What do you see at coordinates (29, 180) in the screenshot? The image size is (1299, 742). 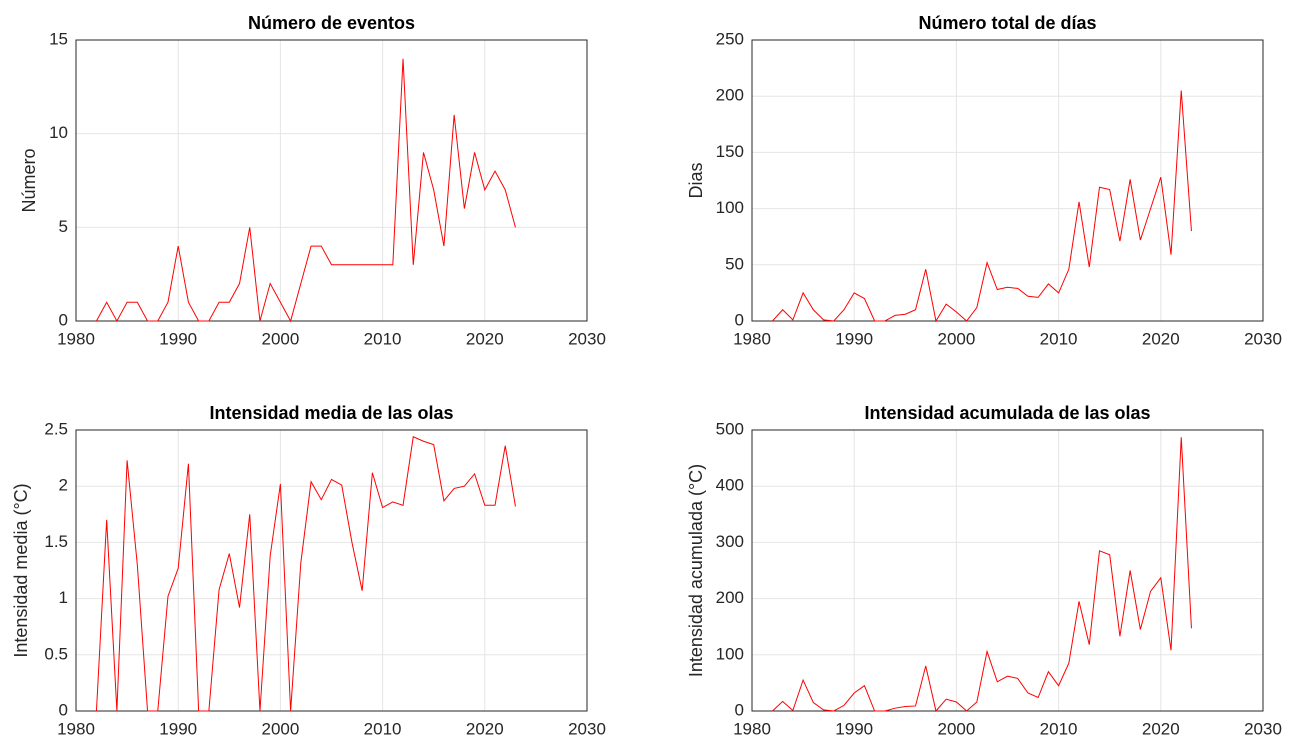 I see `y-axis-label: Número` at bounding box center [29, 180].